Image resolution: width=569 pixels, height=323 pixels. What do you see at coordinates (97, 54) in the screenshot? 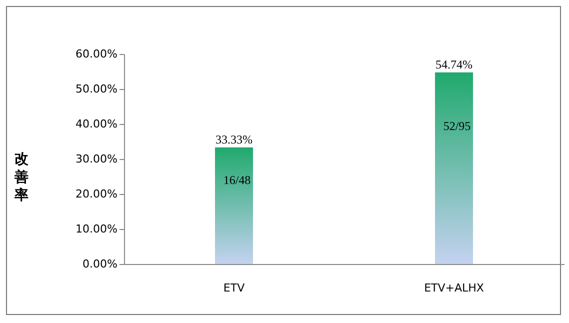
I see `y-tick-label: 60.00%` at bounding box center [97, 54].